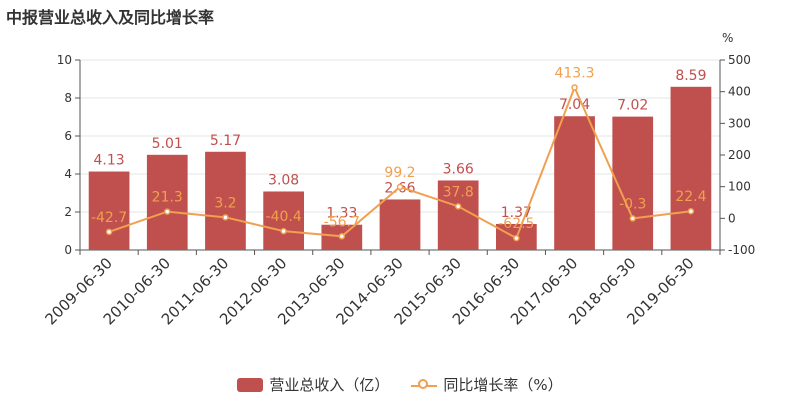 Image resolution: width=800 pixels, height=400 pixels. Describe the element at coordinates (739, 187) in the screenshot. I see `y-right-tick-label: 100` at that location.